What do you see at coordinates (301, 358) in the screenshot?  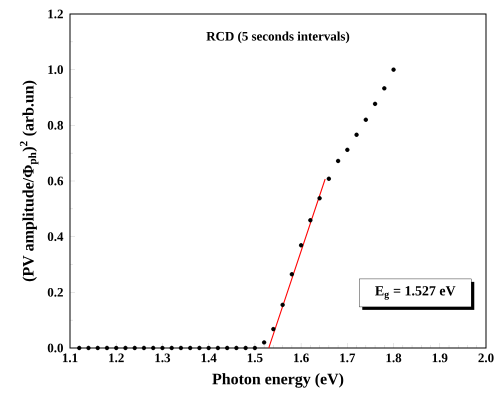 I see `x-tick-label: 1.6` at bounding box center [301, 358].